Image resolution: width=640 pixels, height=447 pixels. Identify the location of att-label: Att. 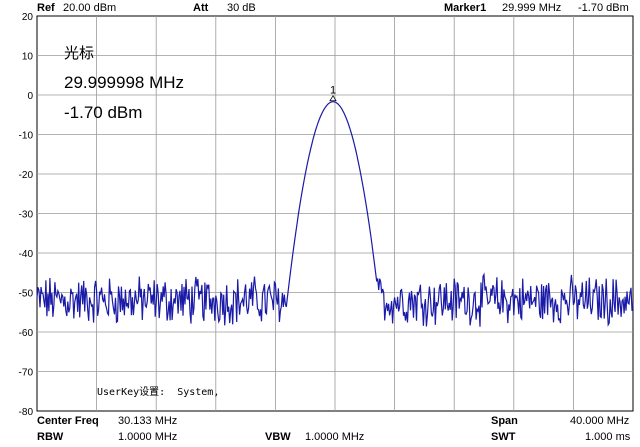
(201, 8).